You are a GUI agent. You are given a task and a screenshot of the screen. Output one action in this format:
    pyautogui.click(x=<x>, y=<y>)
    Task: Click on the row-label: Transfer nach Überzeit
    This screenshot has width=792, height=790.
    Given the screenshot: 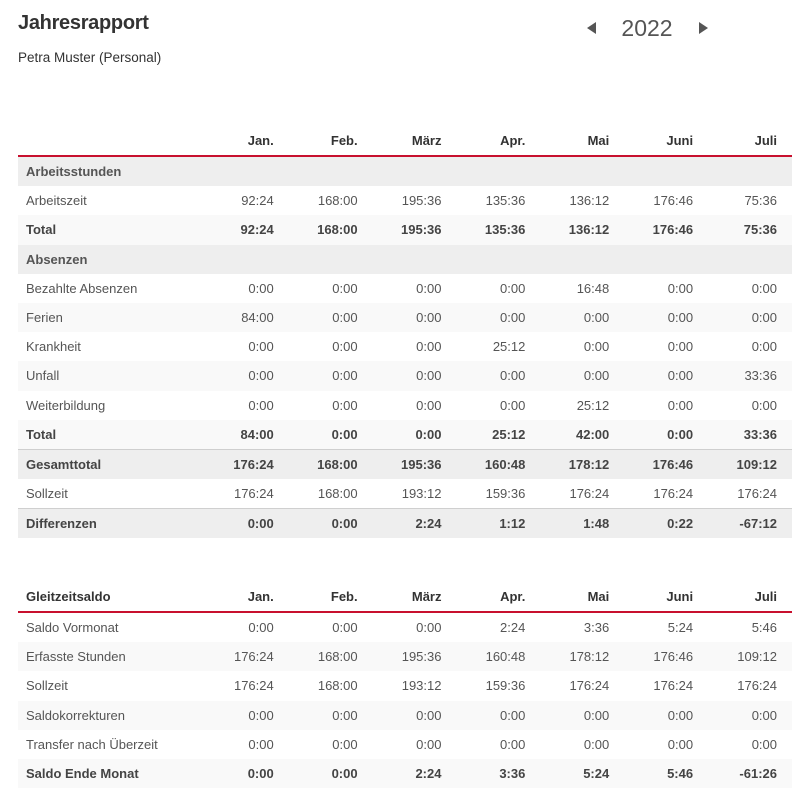 What is the action you would take?
    pyautogui.click(x=92, y=744)
    